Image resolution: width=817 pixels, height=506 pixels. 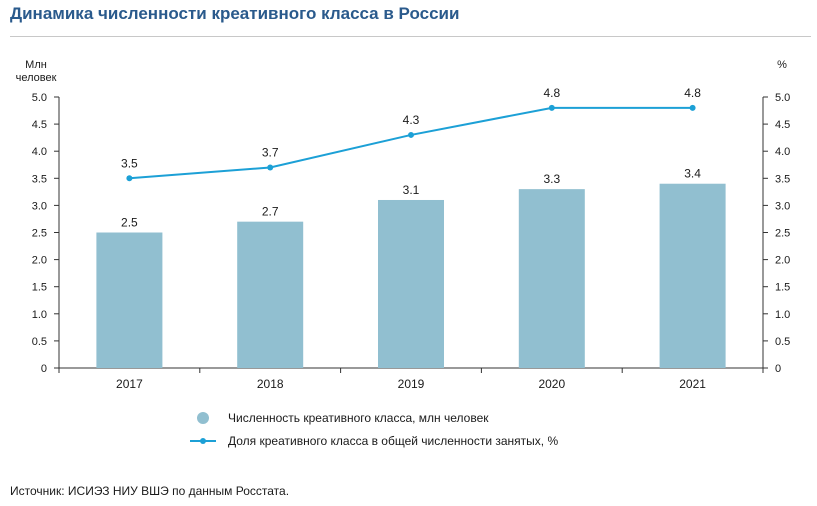 What do you see at coordinates (410, 36) in the screenshot?
I see `title-divider` at bounding box center [410, 36].